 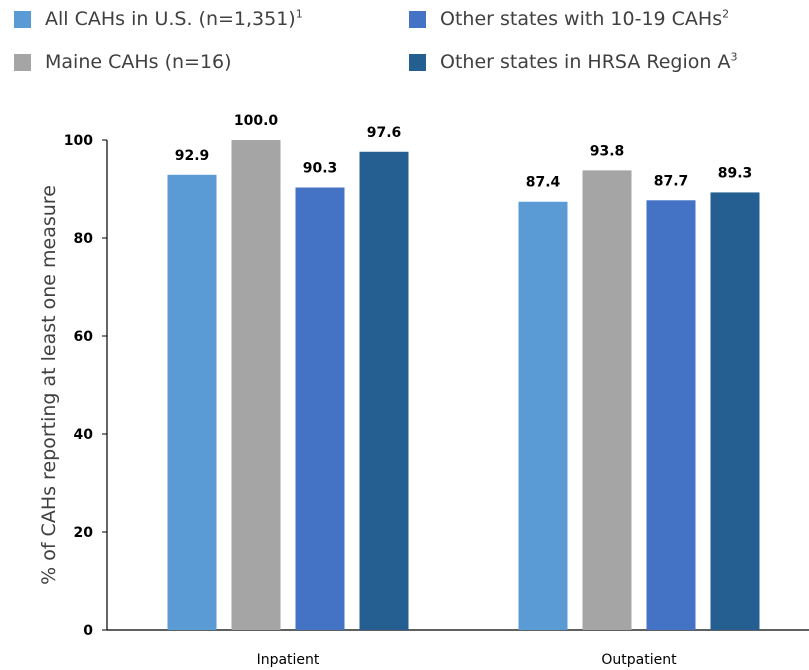 I want to click on y-tick-label: 80, so click(x=84, y=239).